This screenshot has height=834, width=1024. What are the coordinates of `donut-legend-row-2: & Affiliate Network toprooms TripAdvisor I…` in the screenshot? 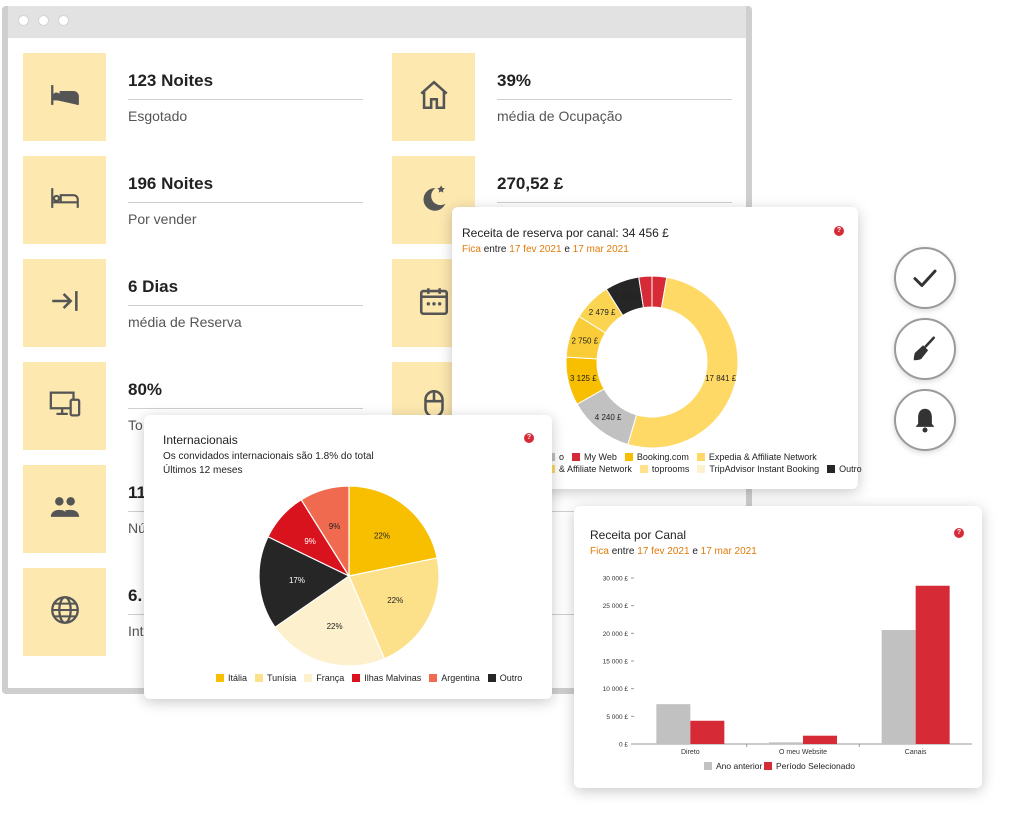 It's located at (708, 469).